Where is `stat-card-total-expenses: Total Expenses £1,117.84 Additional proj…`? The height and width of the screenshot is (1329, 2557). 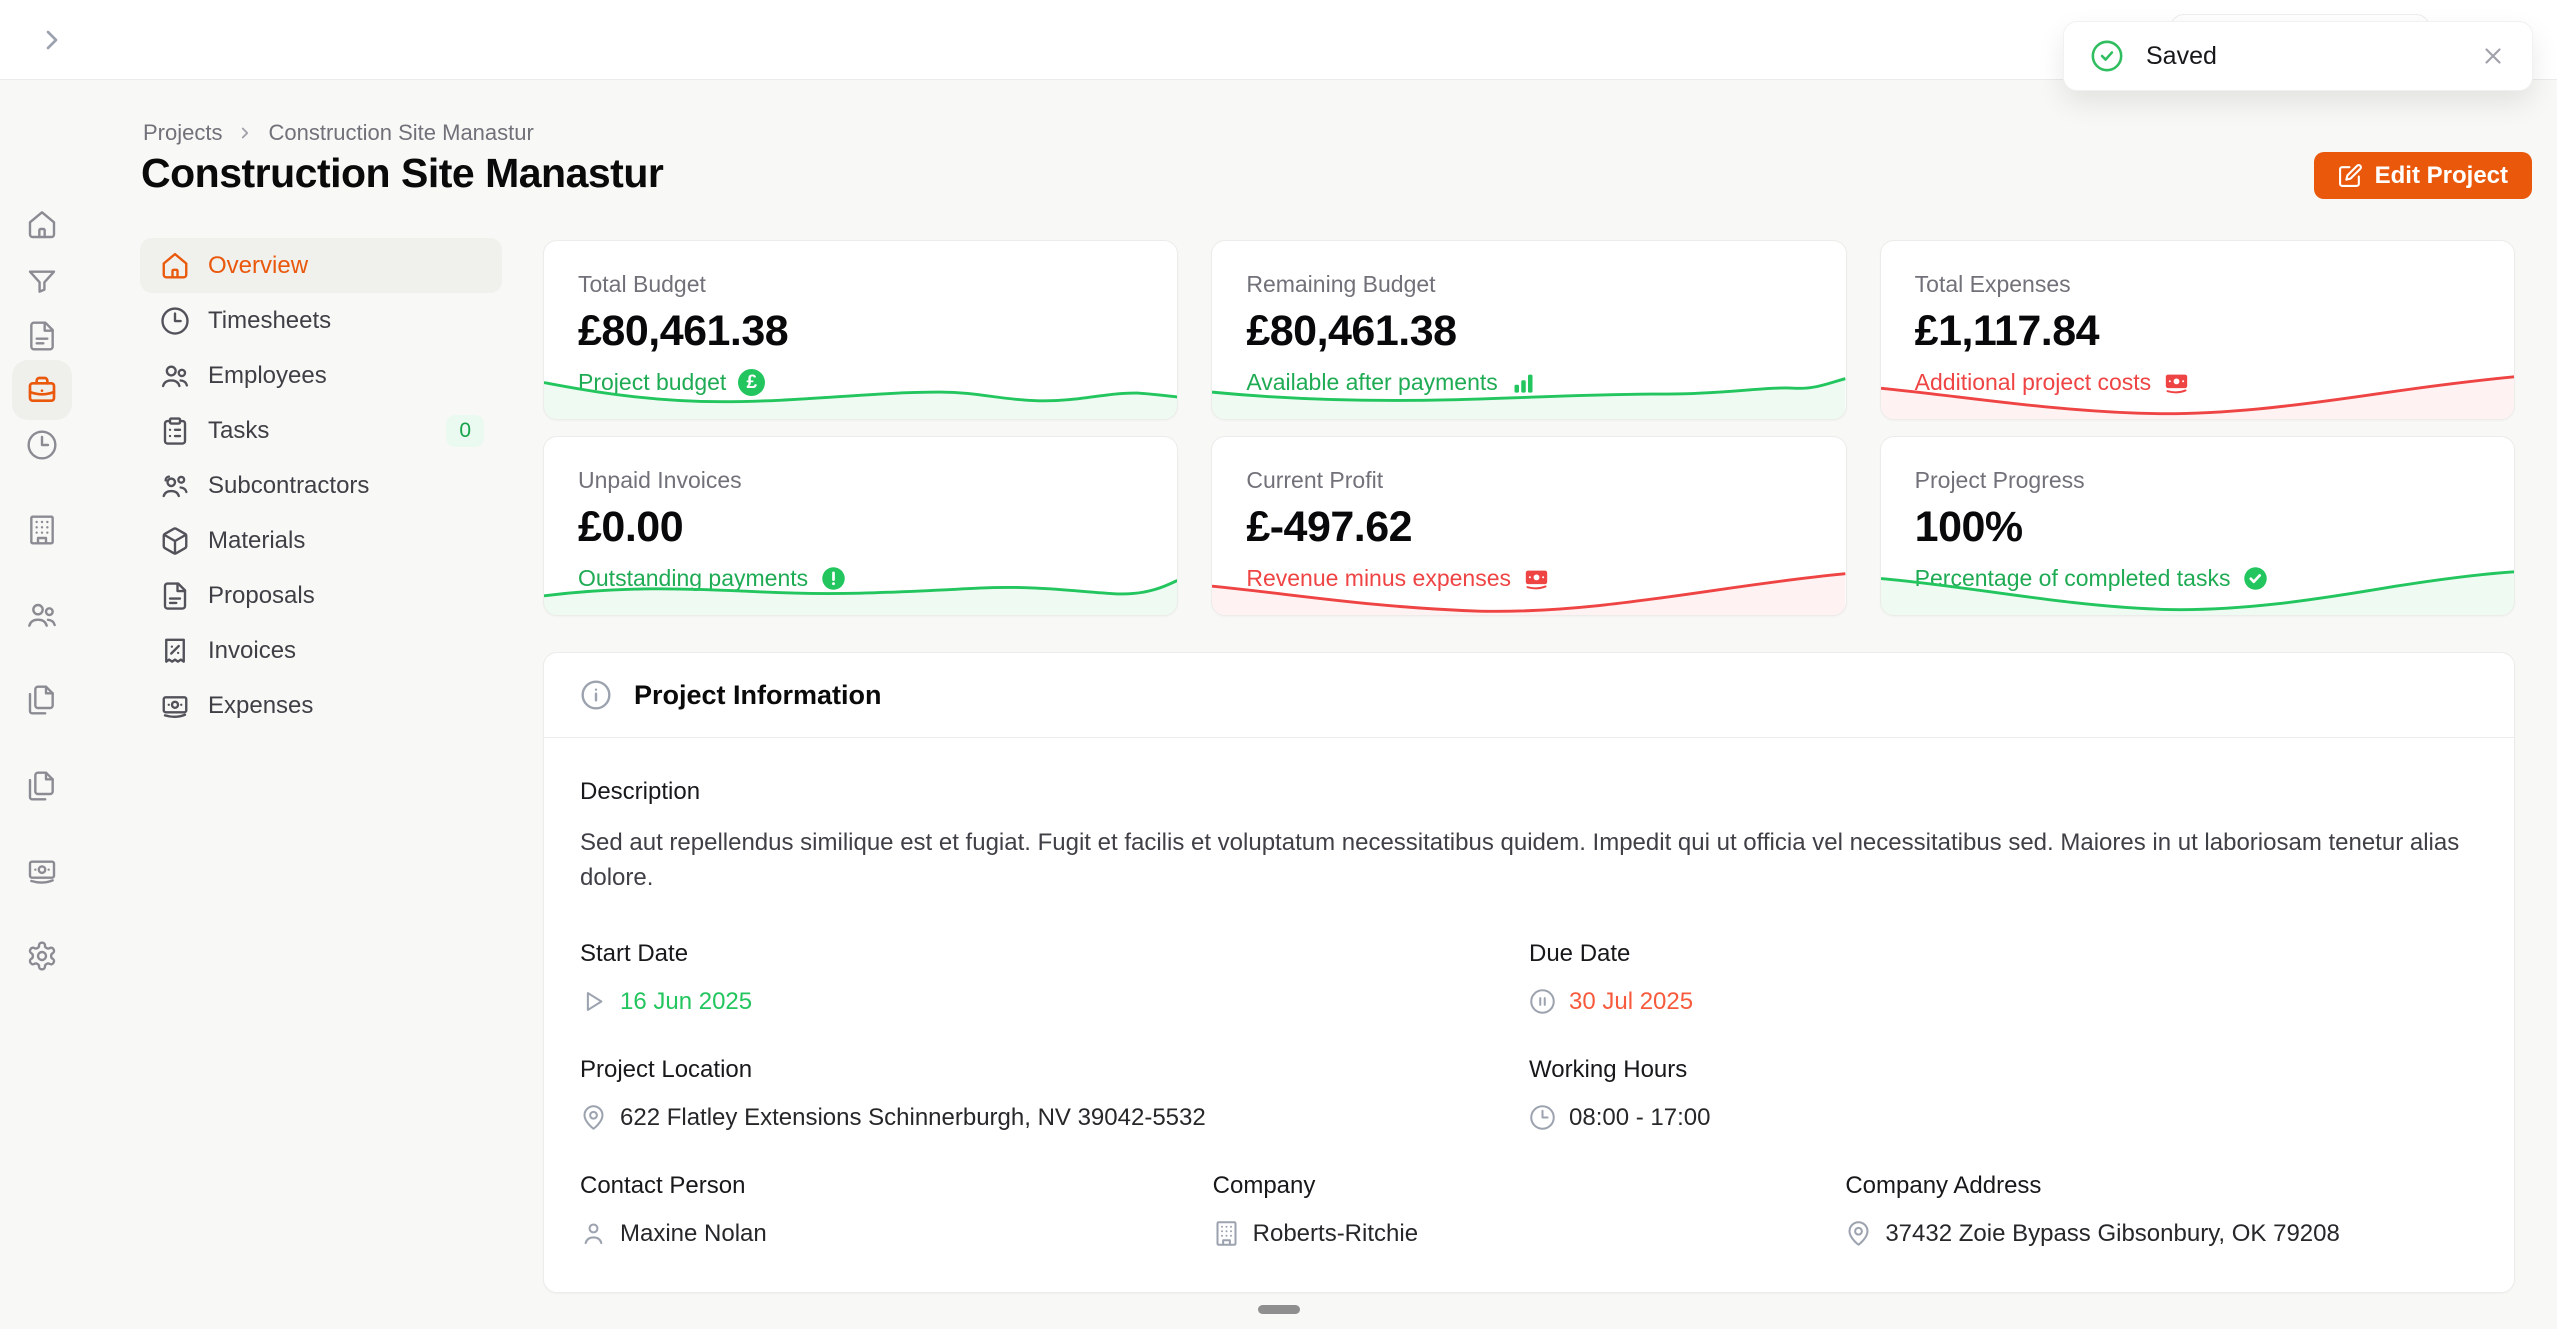
stat-card-total-expenses: Total Expenses £1,117.84 Additional proj… is located at coordinates (2197, 330).